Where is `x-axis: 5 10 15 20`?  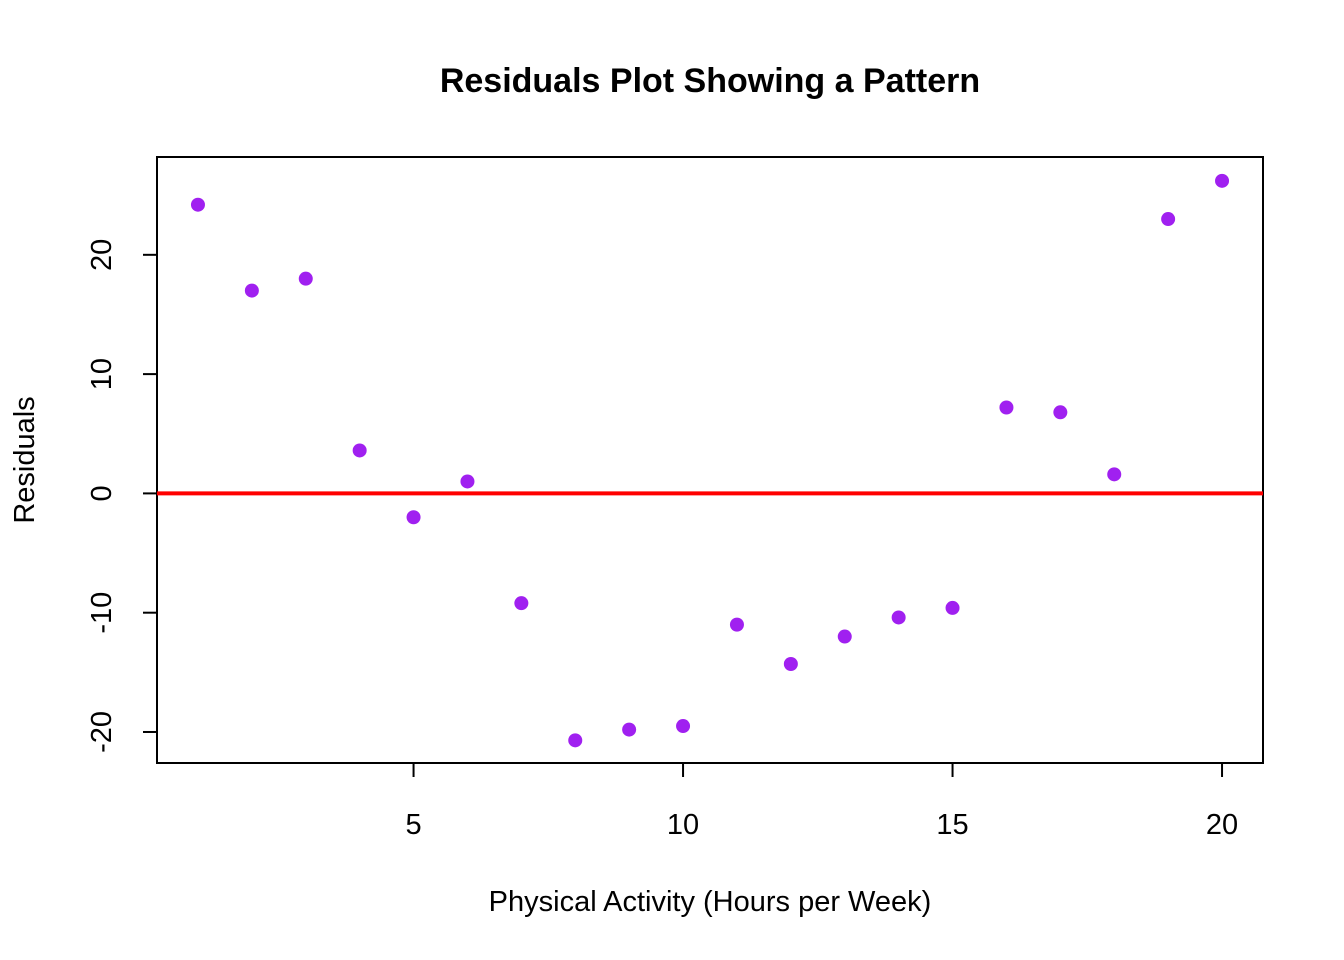 x-axis: 5 10 15 20 is located at coordinates (821, 801).